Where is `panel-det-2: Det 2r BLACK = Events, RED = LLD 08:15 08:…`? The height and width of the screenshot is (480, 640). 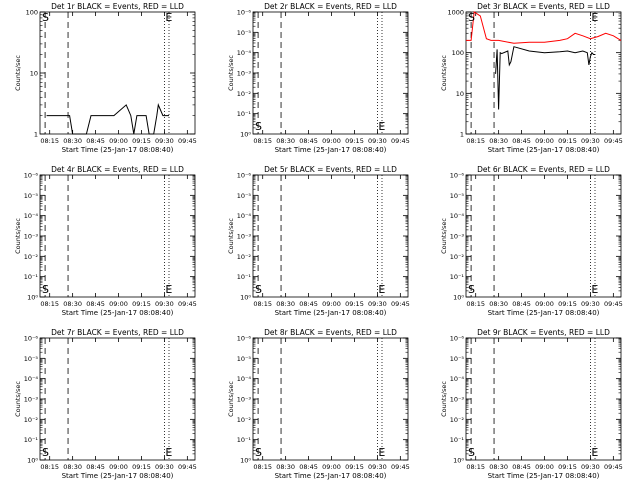 panel-det-2: Det 2r BLACK = Events, RED = LLD 08:15 08:… is located at coordinates (318, 78).